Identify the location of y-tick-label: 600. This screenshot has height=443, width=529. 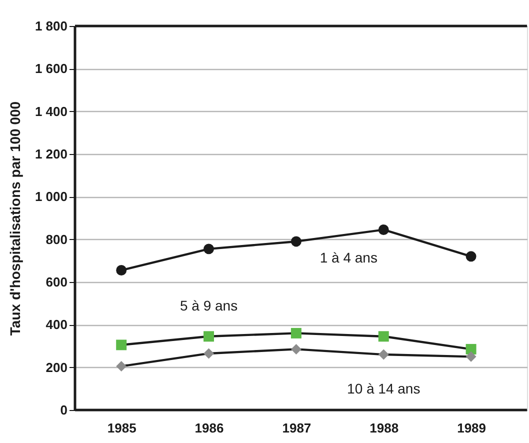
(57, 282).